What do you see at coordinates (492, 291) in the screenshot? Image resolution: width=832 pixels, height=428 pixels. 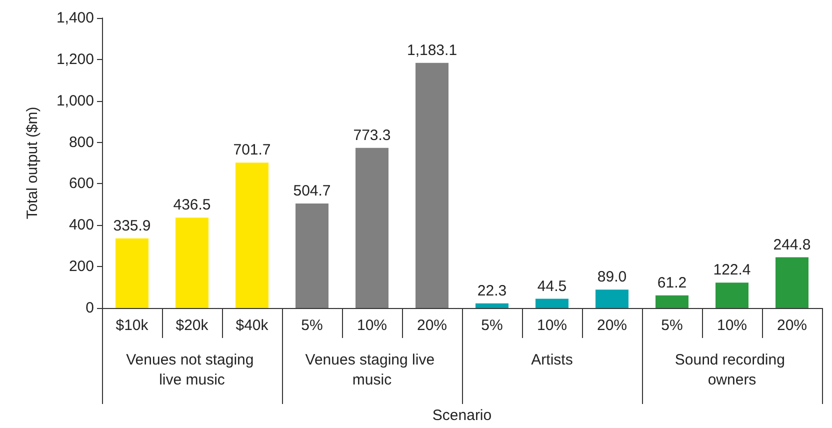 I see `data-label: 22.3` at bounding box center [492, 291].